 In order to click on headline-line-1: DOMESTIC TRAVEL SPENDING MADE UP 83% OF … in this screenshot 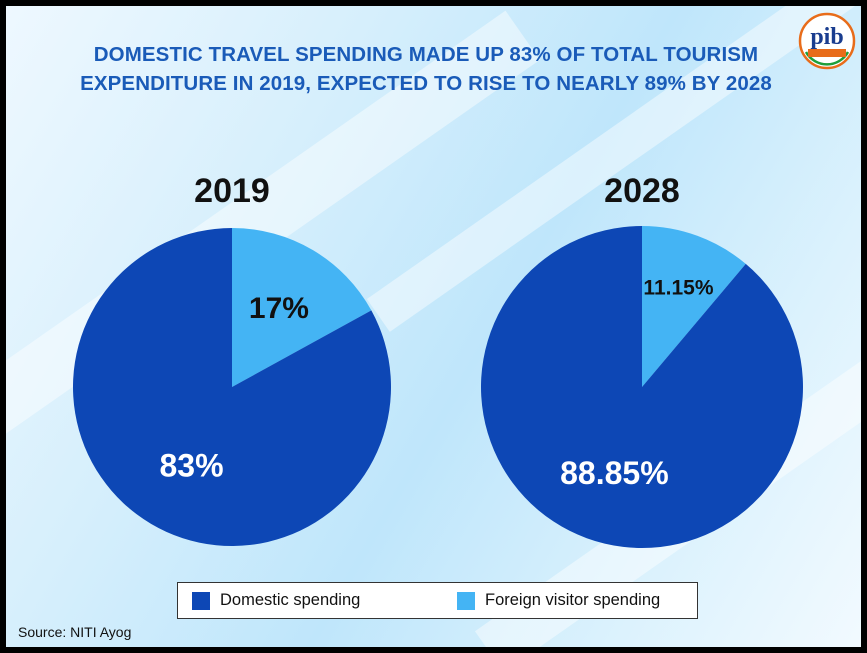, I will do `click(426, 54)`.